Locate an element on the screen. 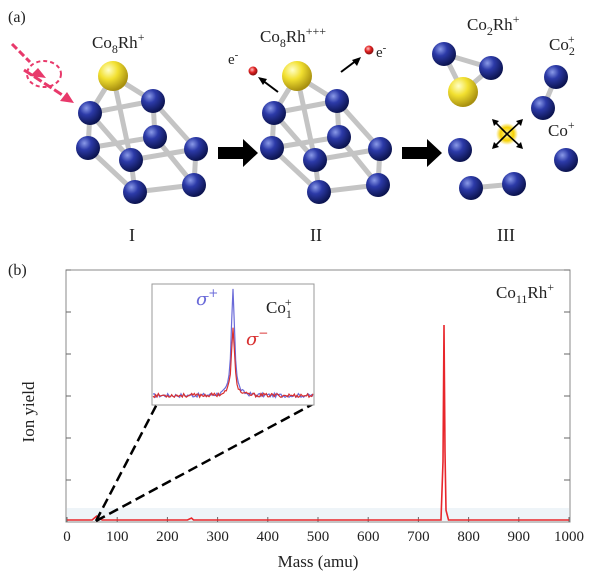 This screenshot has width=589, height=573. x-ticks: 0 100 200 300 400 500 600 700 800 900 1000 is located at coordinates (323, 531).